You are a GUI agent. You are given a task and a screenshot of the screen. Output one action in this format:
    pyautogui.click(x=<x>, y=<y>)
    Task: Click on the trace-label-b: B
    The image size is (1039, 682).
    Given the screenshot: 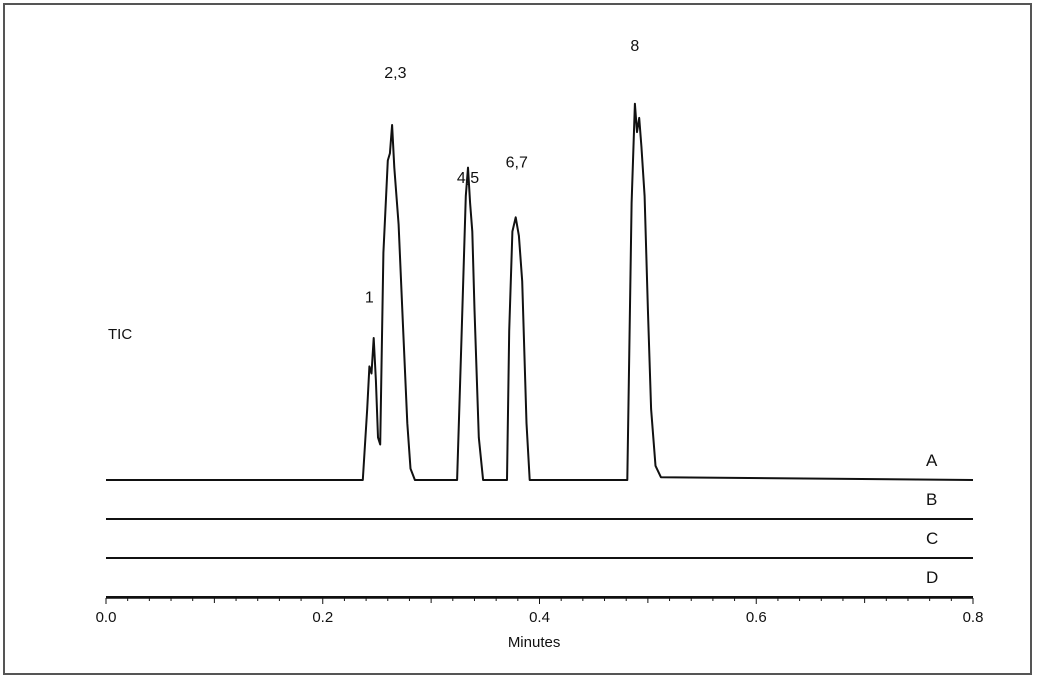 What is the action you would take?
    pyautogui.click(x=931, y=499)
    